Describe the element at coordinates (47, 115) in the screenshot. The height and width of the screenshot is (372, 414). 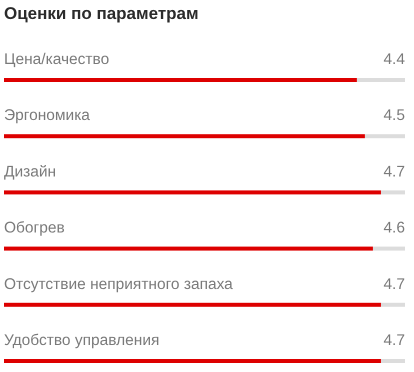
I see `y-tick-label: Эргономика` at that location.